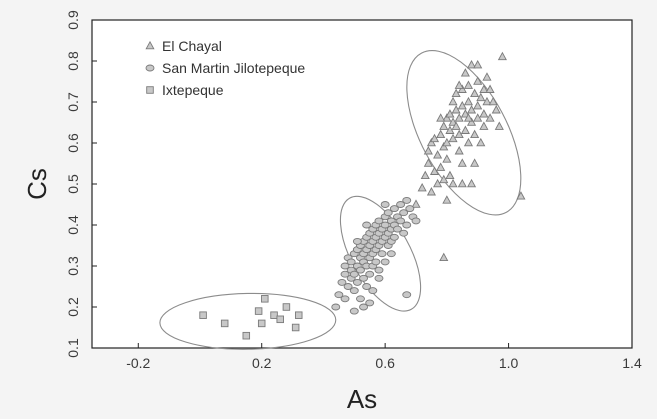 This screenshot has height=419, width=657. What do you see at coordinates (632, 363) in the screenshot?
I see `x-tick-label: 1.4` at bounding box center [632, 363].